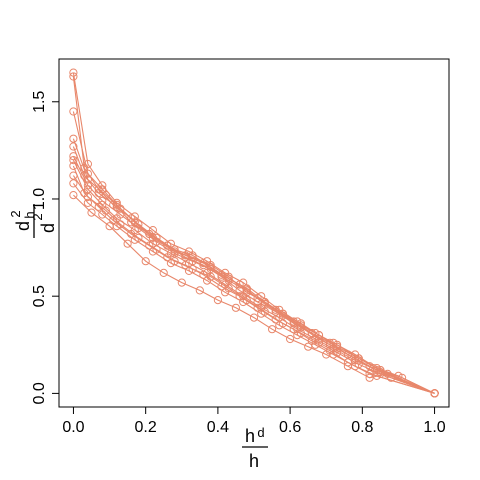 The image size is (480, 480). What do you see at coordinates (45, 248) in the screenshot?
I see `y-axis: 0.0 0.5 1.0 1.5` at bounding box center [45, 248].